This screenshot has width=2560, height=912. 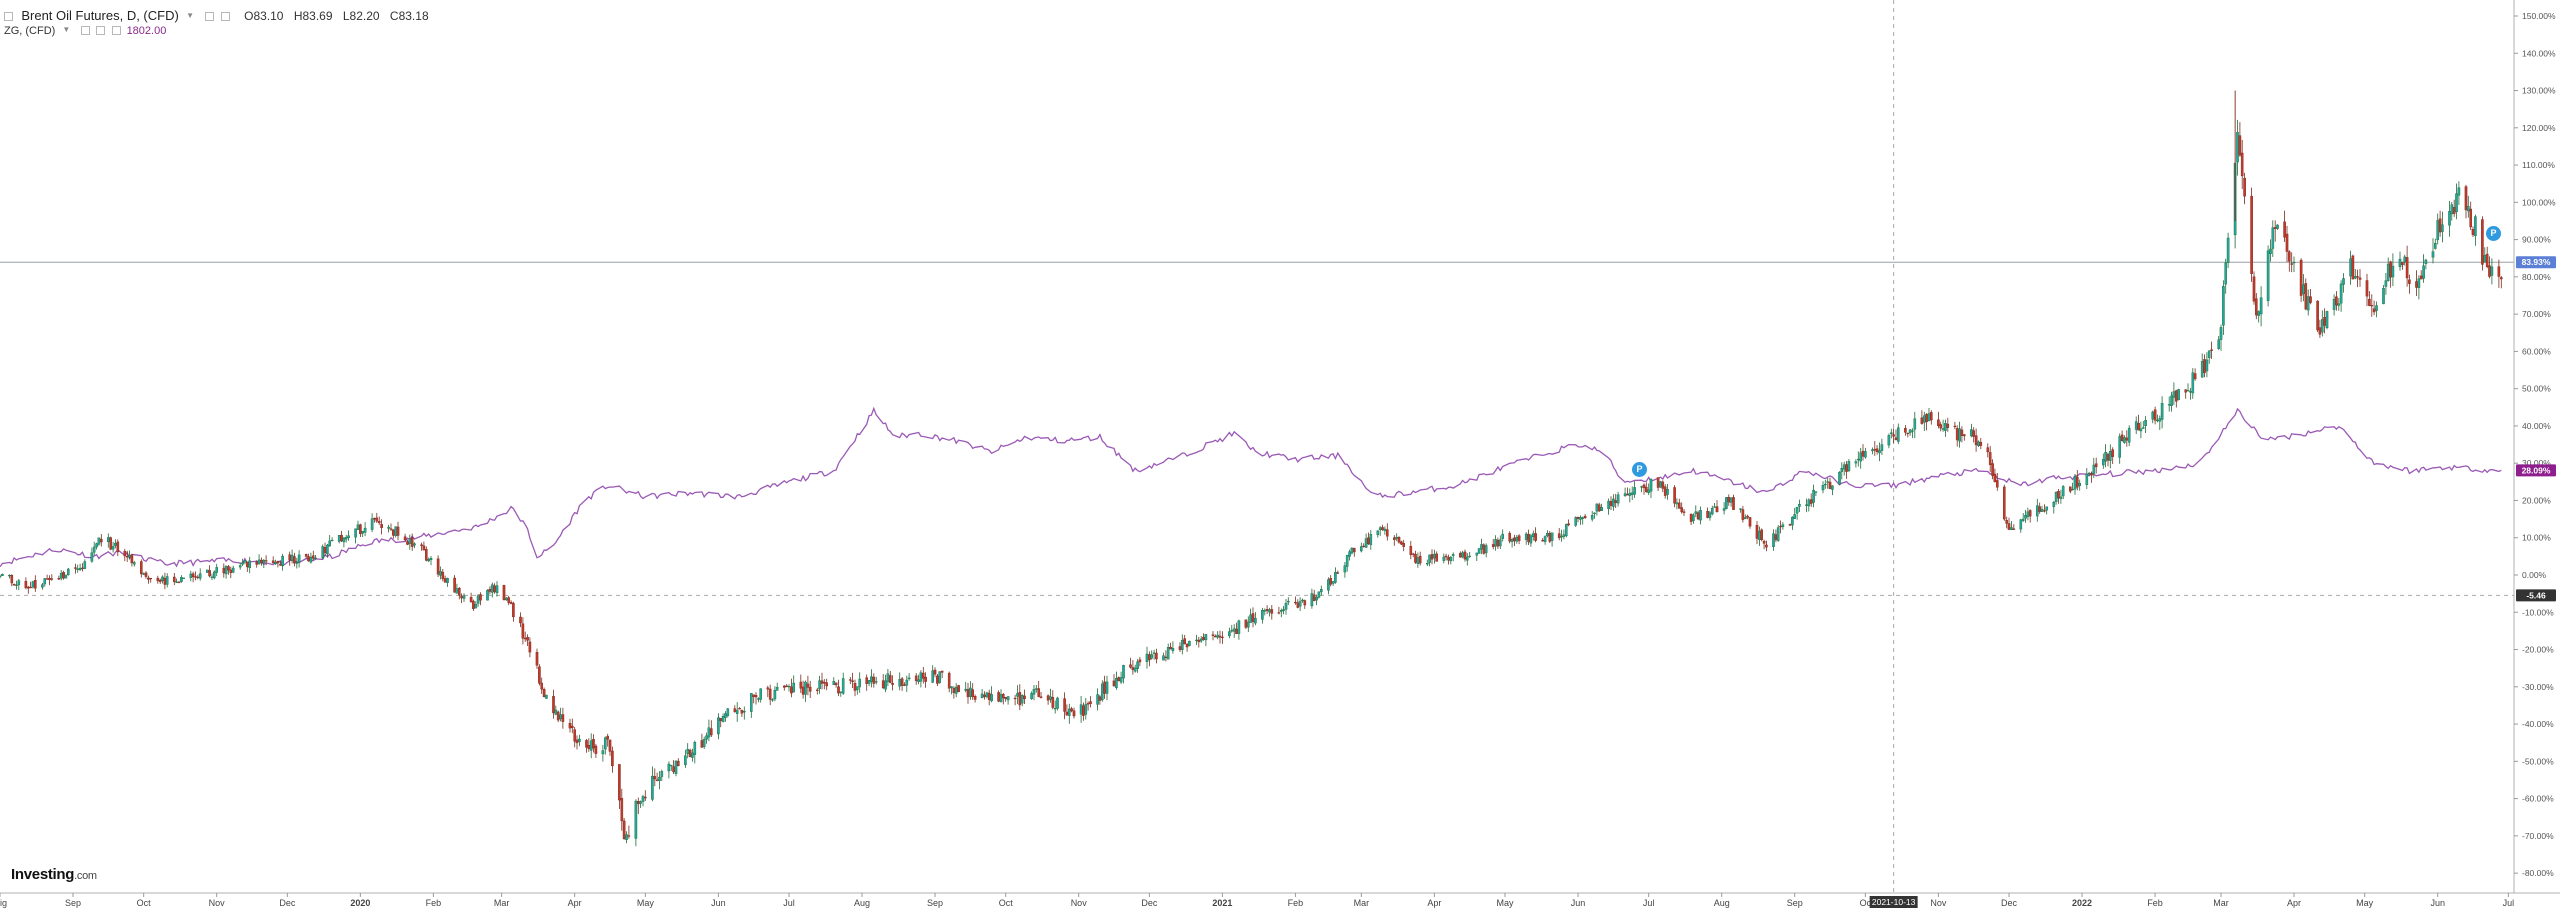 What do you see at coordinates (101, 30) in the screenshot?
I see `compare-settings-icon` at bounding box center [101, 30].